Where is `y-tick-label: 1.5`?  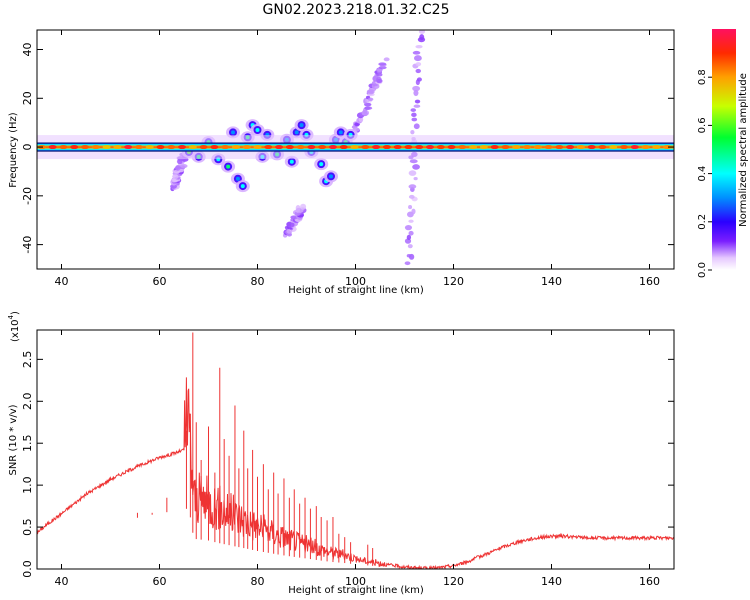
y-tick-label: 1.5 is located at coordinates (27, 443).